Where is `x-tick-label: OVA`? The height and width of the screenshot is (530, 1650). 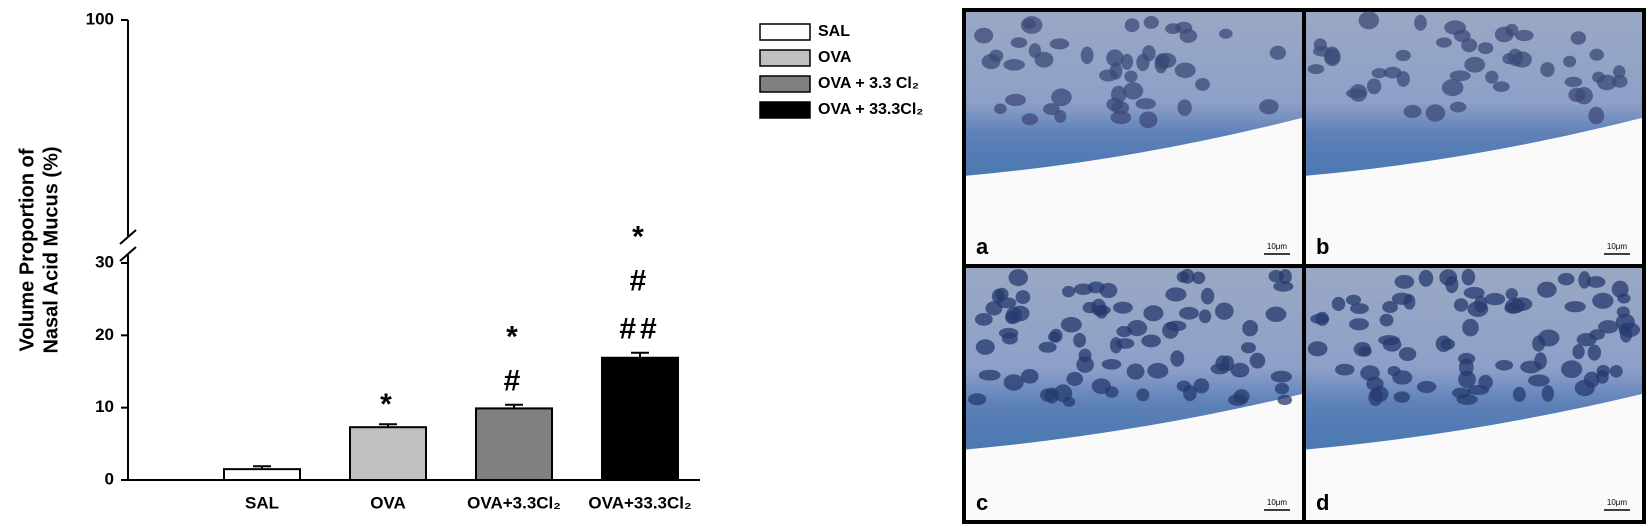
x-tick-label: OVA is located at coordinates (388, 502).